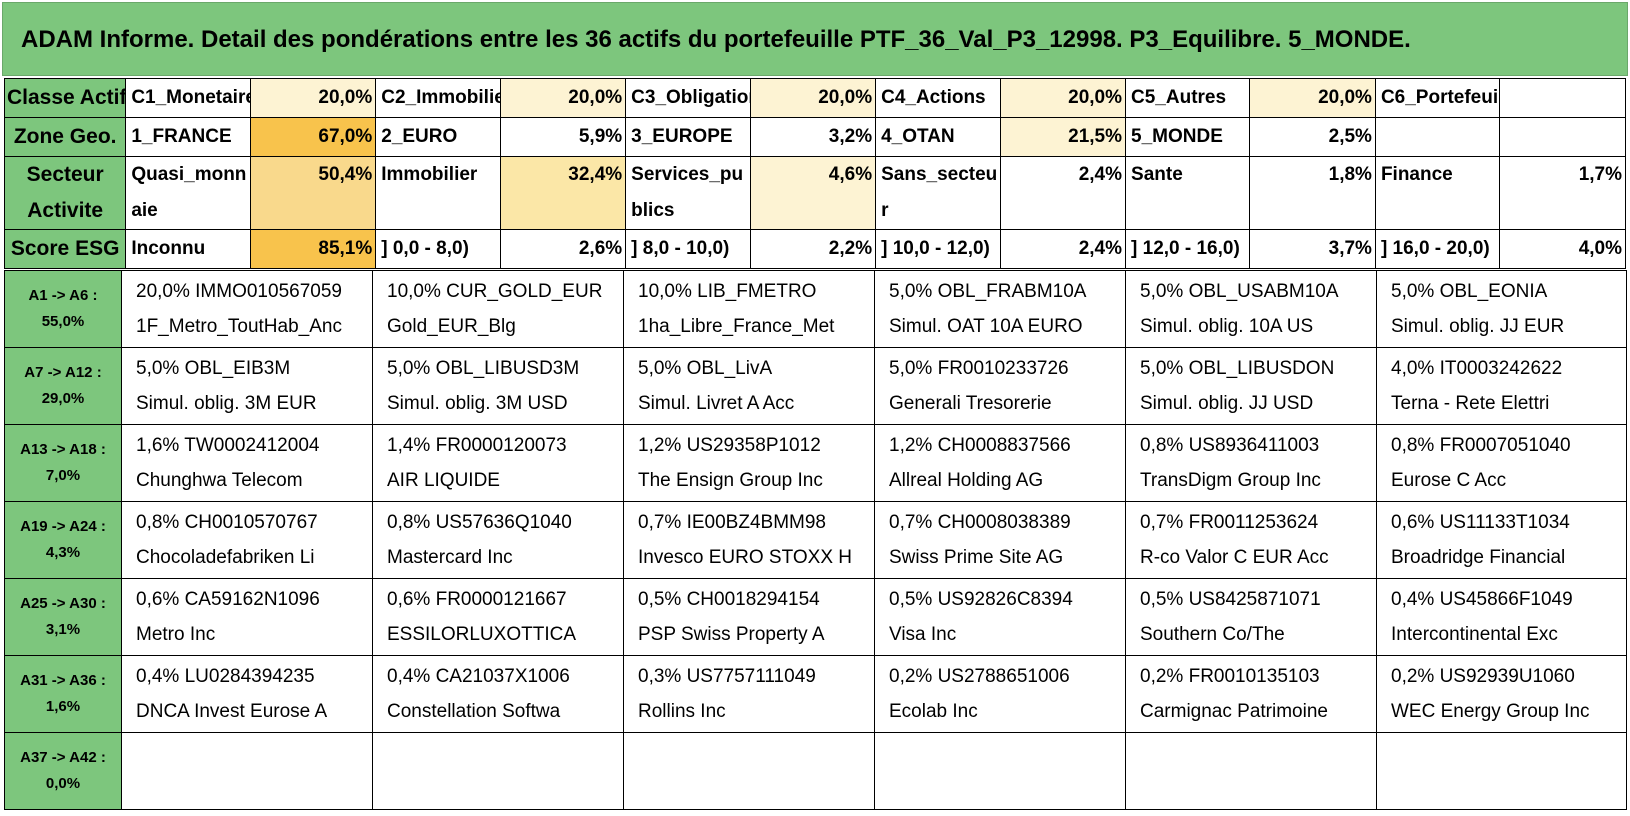 The height and width of the screenshot is (816, 1630). Describe the element at coordinates (63, 783) in the screenshot. I see `asset-range-total: 0,0%` at that location.